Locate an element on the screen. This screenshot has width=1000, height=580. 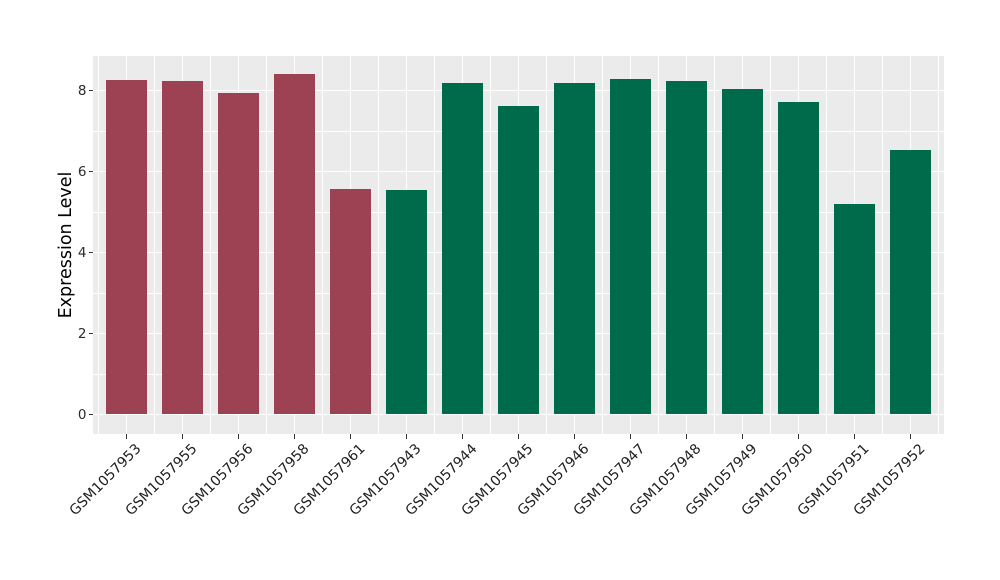
bar-GSM1057952 is located at coordinates (910, 282).